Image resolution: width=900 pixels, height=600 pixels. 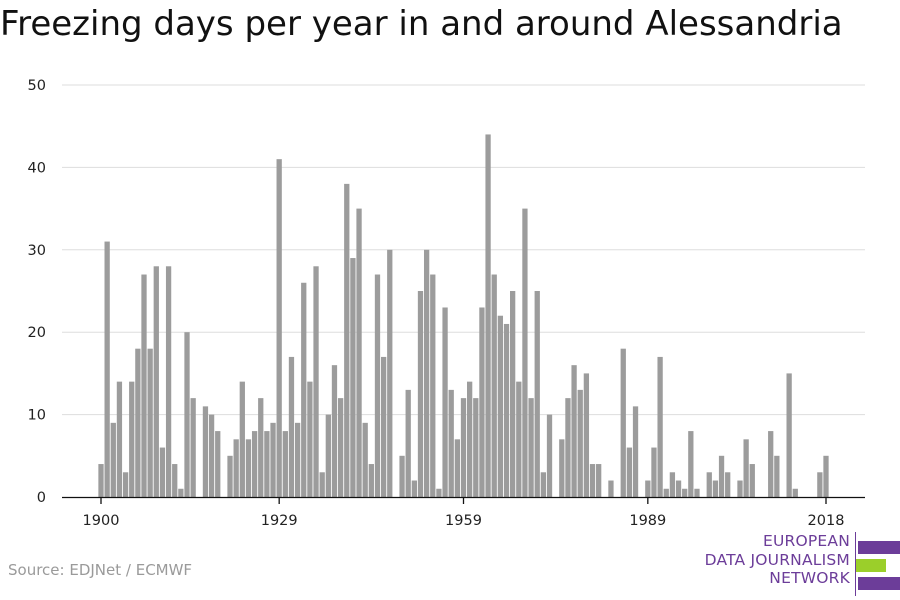 I want to click on bar-1993, so click(x=672, y=484).